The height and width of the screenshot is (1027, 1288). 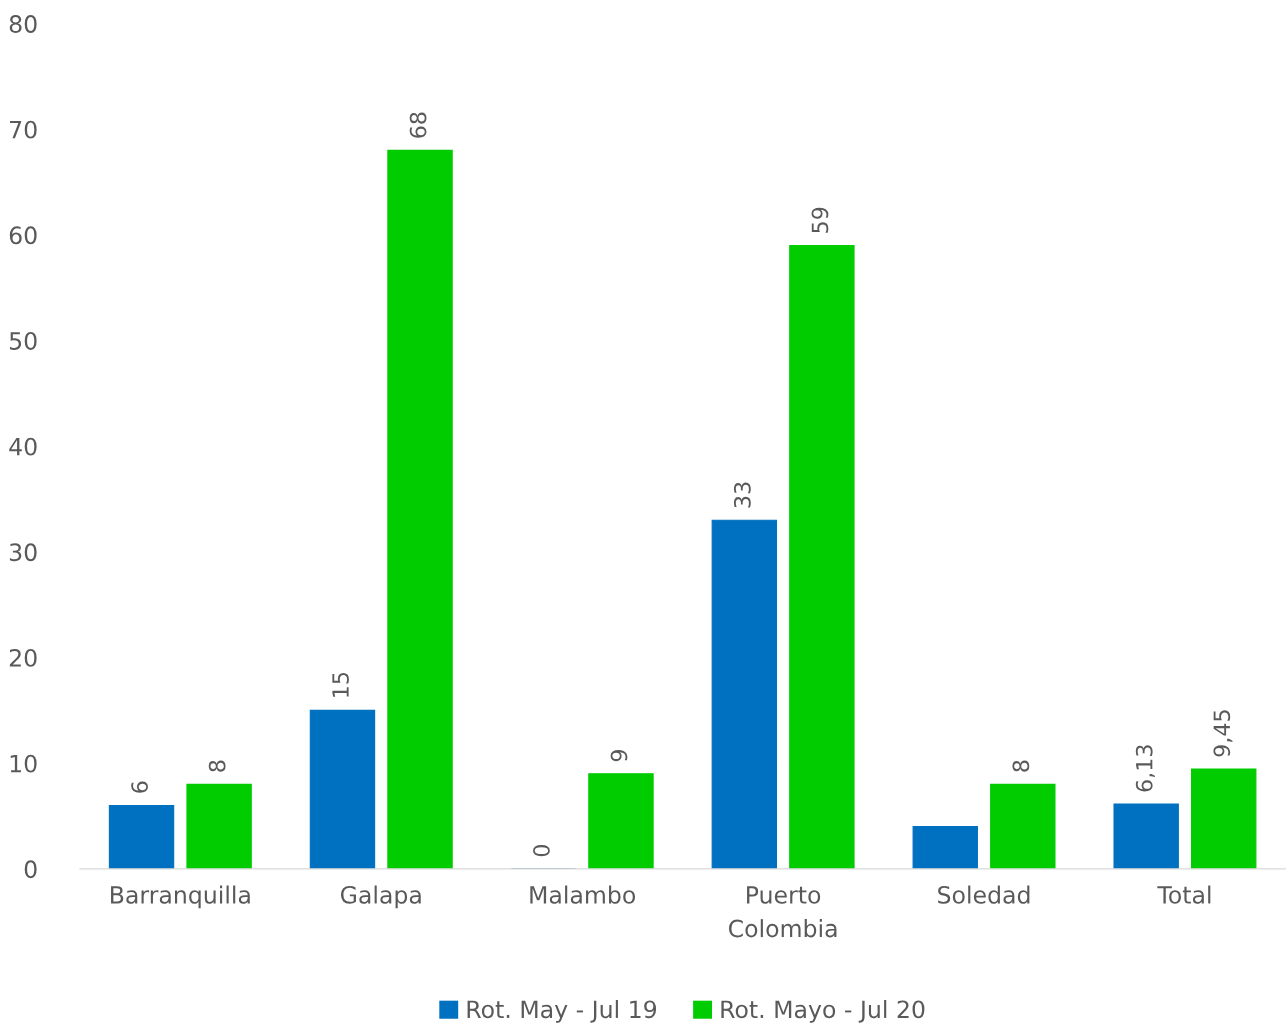 I want to click on data-label: 6, so click(x=139, y=787).